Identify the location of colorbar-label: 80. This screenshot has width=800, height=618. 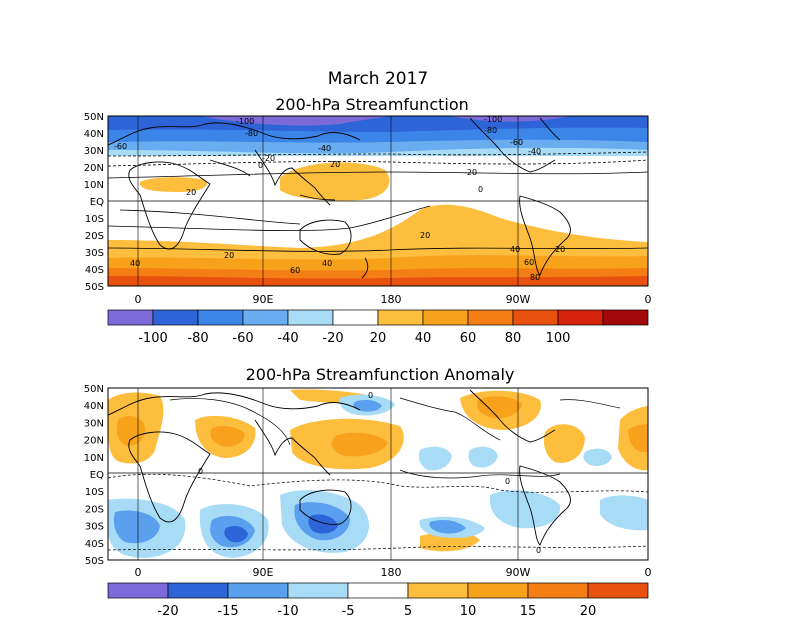
(513, 338).